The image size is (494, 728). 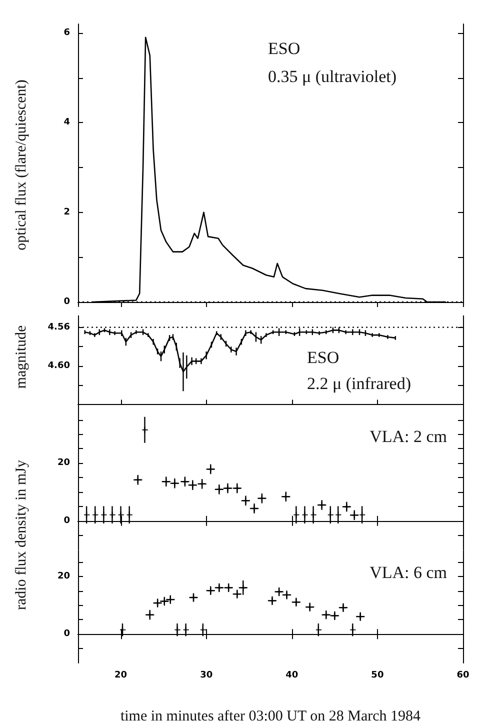 What do you see at coordinates (22, 357) in the screenshot?
I see `y-axis-title: magnitude` at bounding box center [22, 357].